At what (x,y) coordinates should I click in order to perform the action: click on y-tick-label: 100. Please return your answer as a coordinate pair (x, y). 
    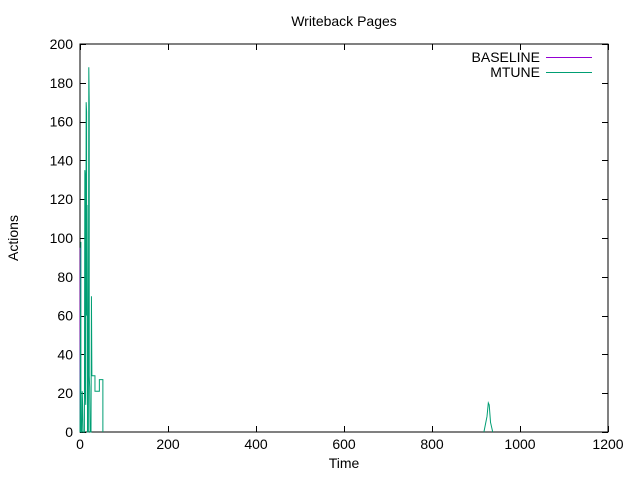
    Looking at the image, I should click on (62, 238).